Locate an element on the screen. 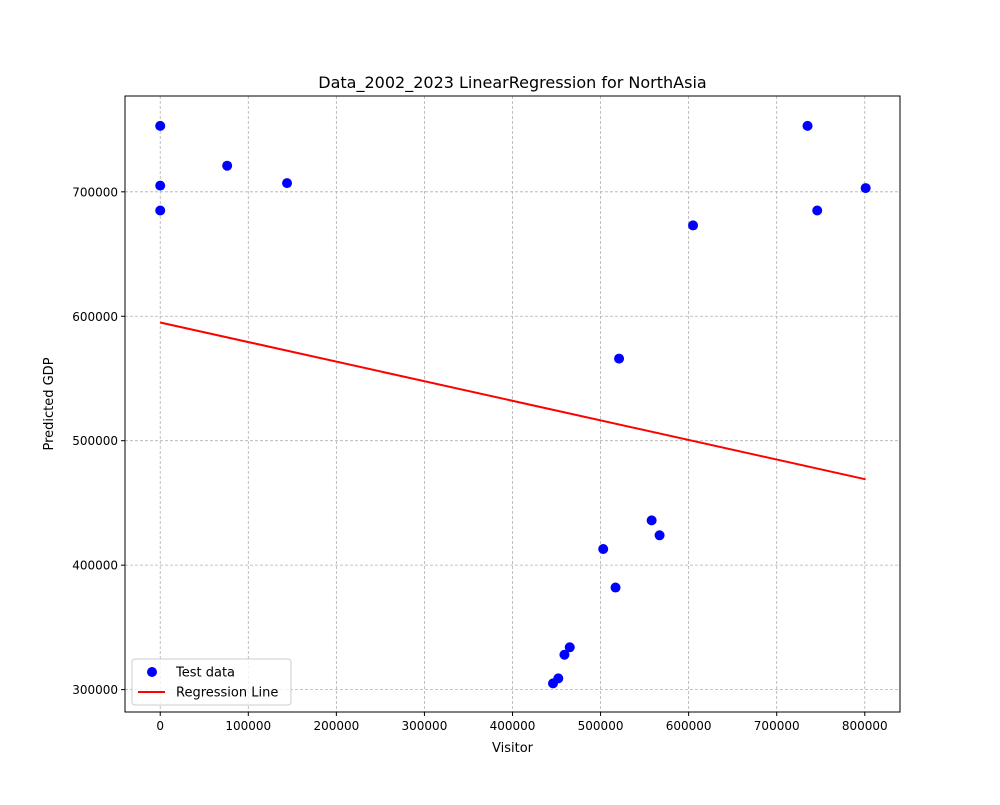  regression-line is located at coordinates (513, 401).